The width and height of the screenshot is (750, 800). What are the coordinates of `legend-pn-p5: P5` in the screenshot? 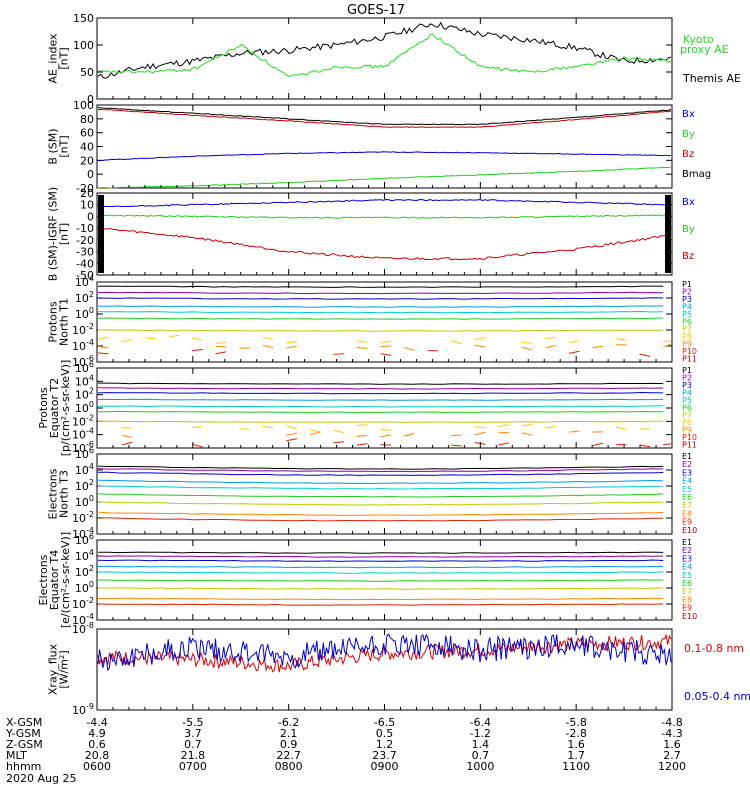 It's located at (687, 314).